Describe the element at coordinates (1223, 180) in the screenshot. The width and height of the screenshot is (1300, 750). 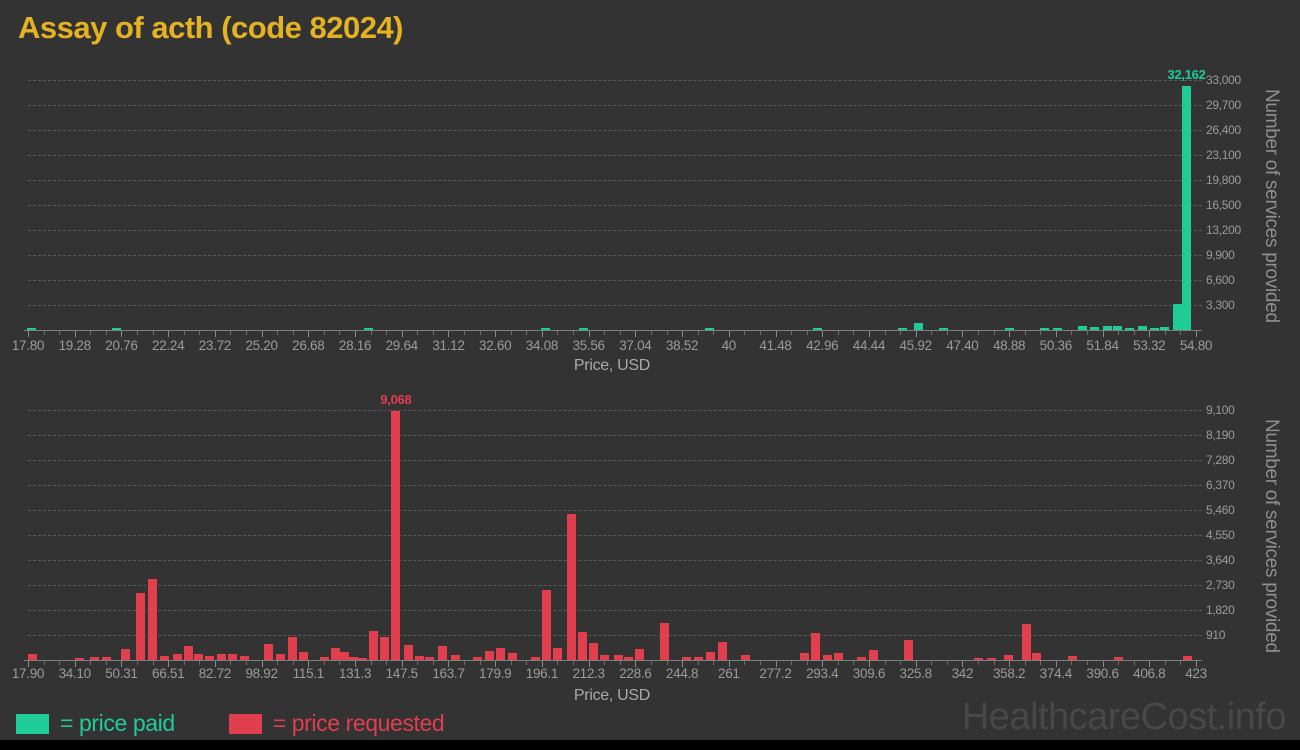
I see `y-tick-label: 19,800` at that location.